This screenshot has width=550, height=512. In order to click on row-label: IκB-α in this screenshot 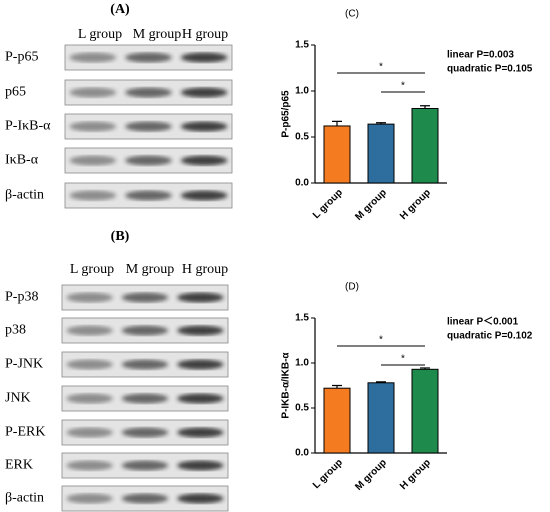, I will do `click(22, 160)`.